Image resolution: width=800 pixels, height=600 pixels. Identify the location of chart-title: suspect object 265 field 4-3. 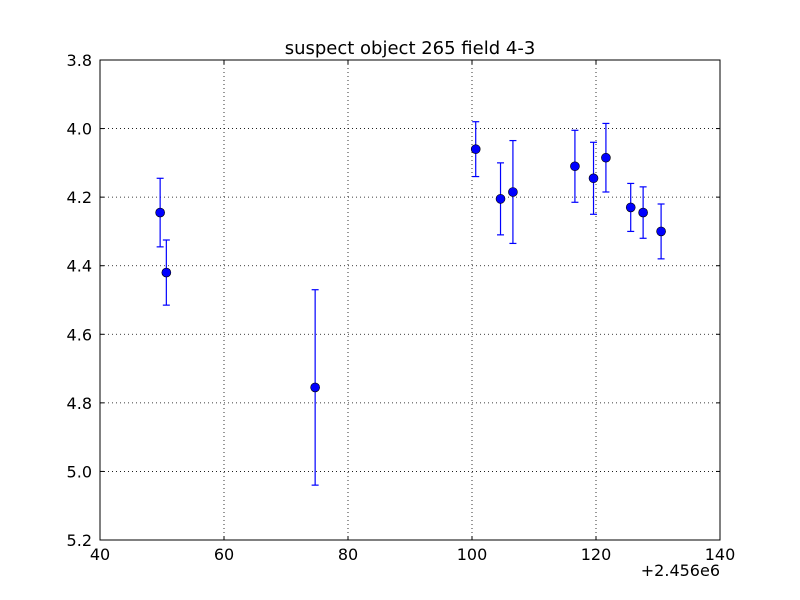
(410, 48).